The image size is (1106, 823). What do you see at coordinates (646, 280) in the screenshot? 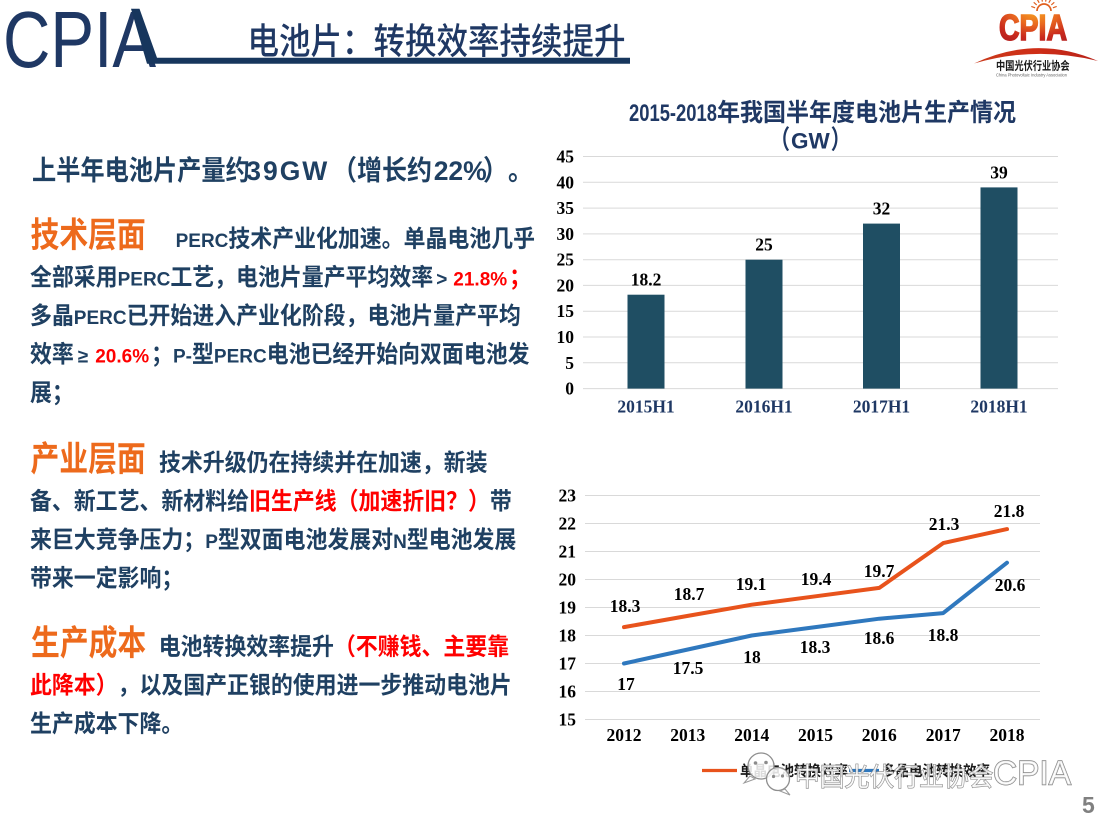
I see `svg-text: 18.2` at bounding box center [646, 280].